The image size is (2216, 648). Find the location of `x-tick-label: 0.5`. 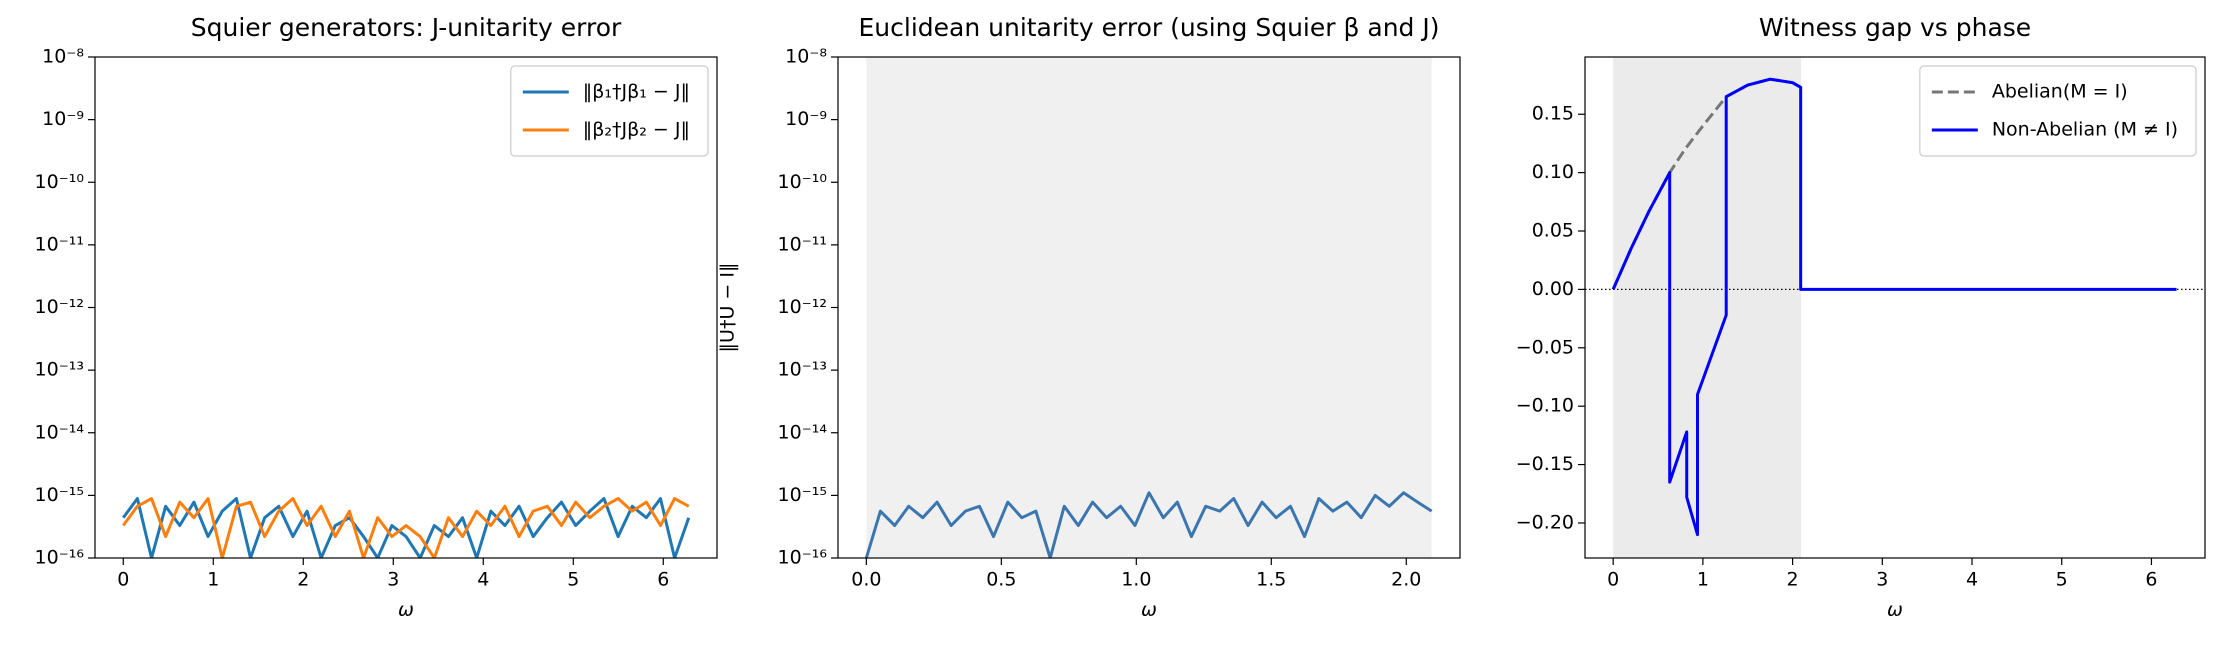

x-tick-label: 0.5 is located at coordinates (1001, 580).